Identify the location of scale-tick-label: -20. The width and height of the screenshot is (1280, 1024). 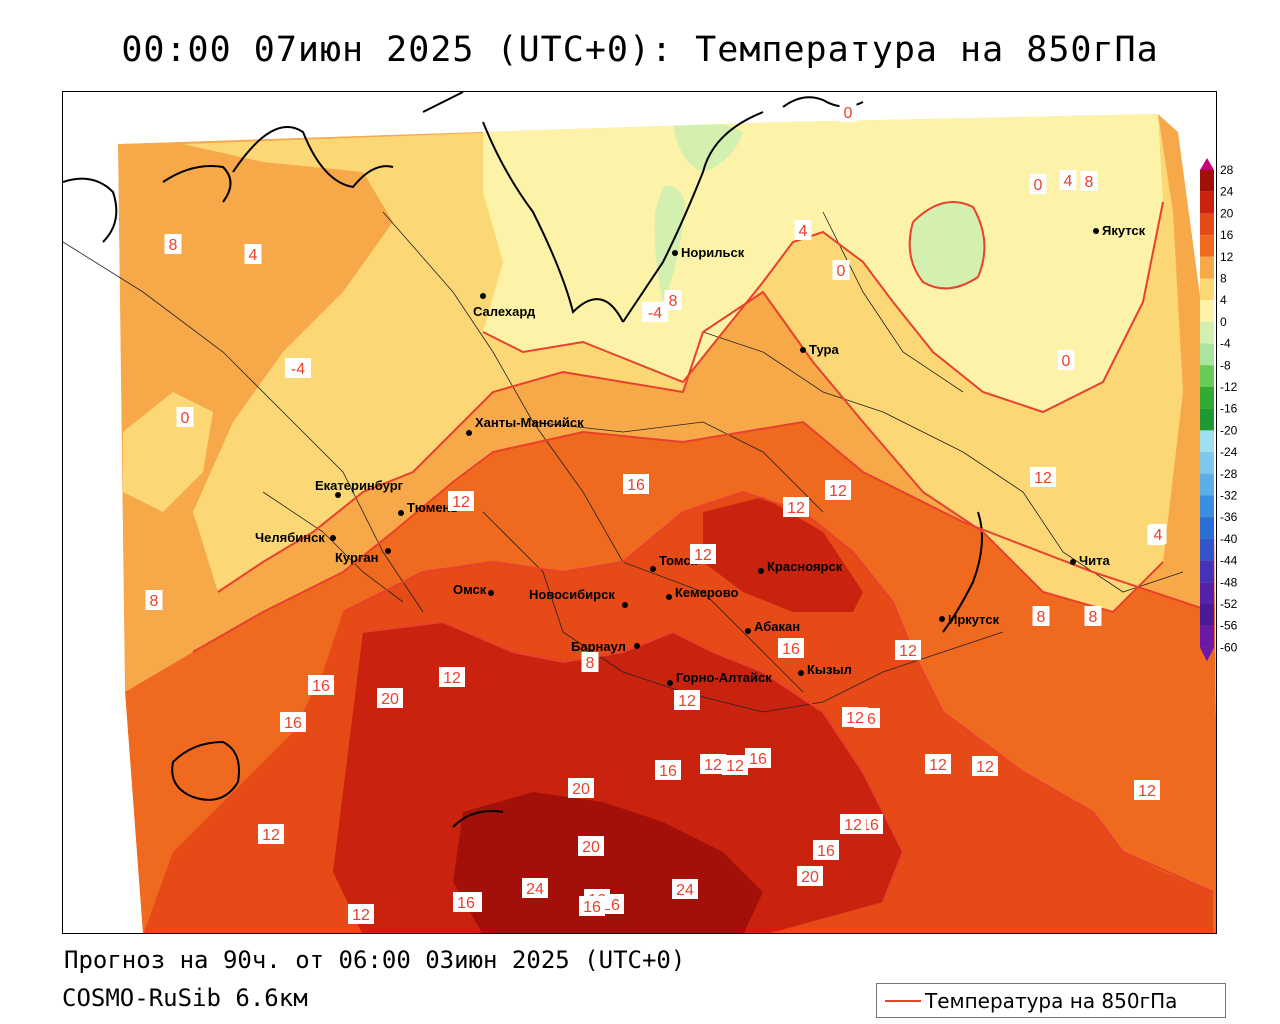
(1229, 430).